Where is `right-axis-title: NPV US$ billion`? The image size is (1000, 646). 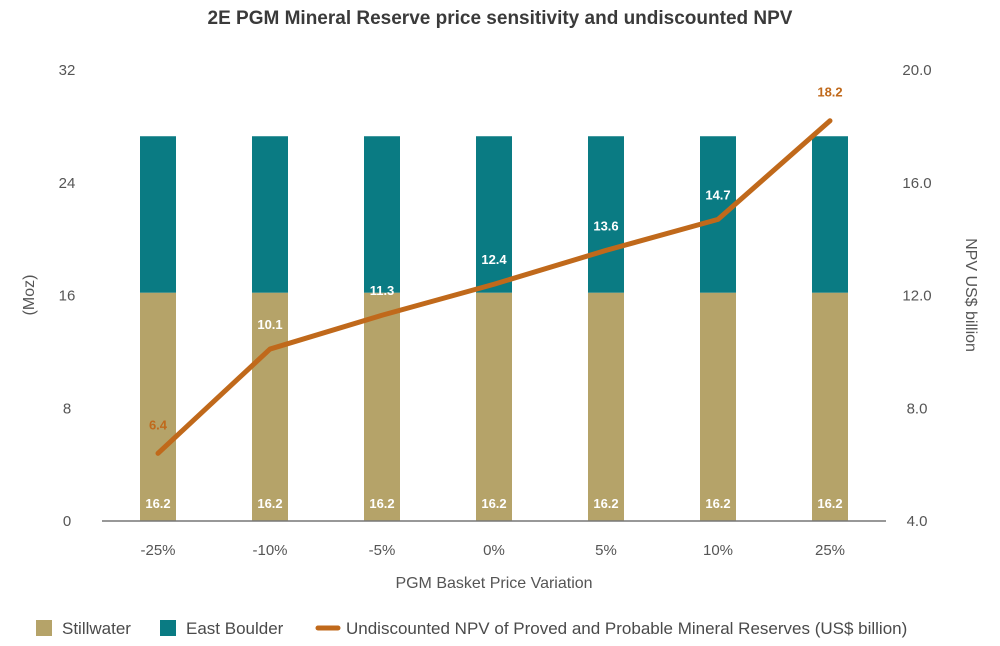 right-axis-title: NPV US$ billion is located at coordinates (970, 295).